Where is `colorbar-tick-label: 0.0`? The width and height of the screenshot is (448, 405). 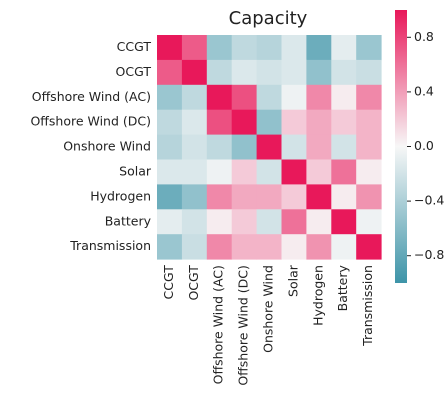 colorbar-tick-label: 0.0 is located at coordinates (424, 145).